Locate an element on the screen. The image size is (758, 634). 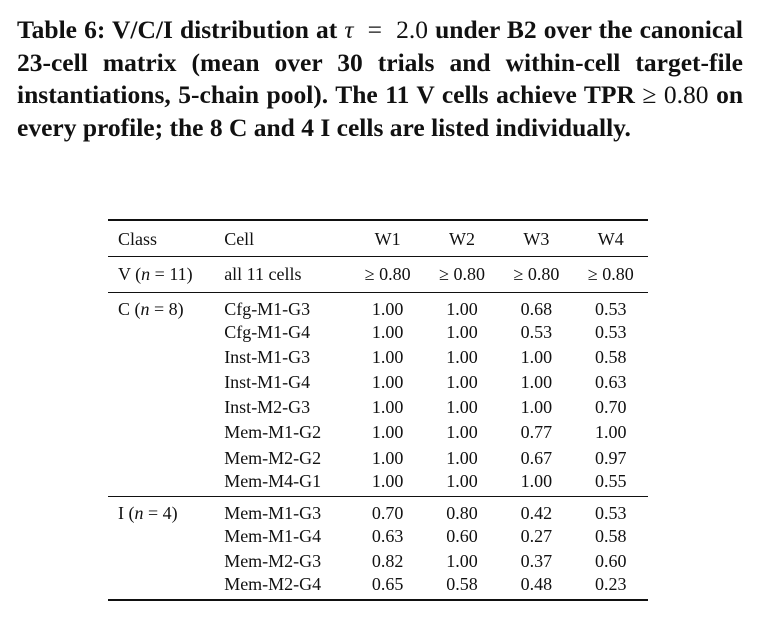
table-row: Mem-M2-G4 0.65 0.58 0.48 0.23 is located at coordinates (378, 587).